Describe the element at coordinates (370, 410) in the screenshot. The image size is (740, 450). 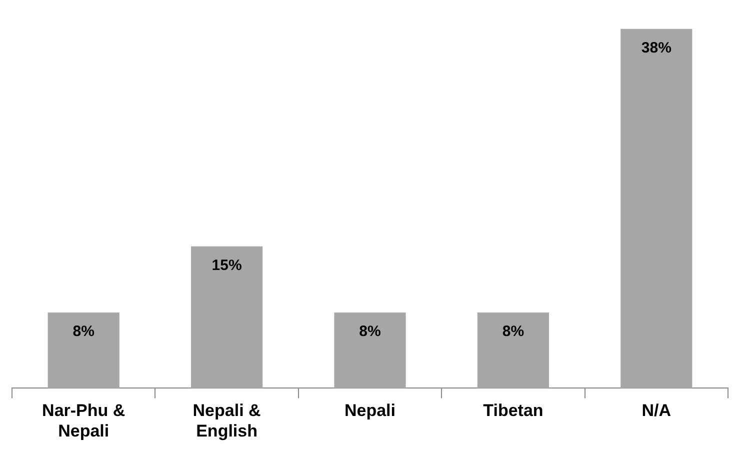
I see `x-tick-label: Nepali` at that location.